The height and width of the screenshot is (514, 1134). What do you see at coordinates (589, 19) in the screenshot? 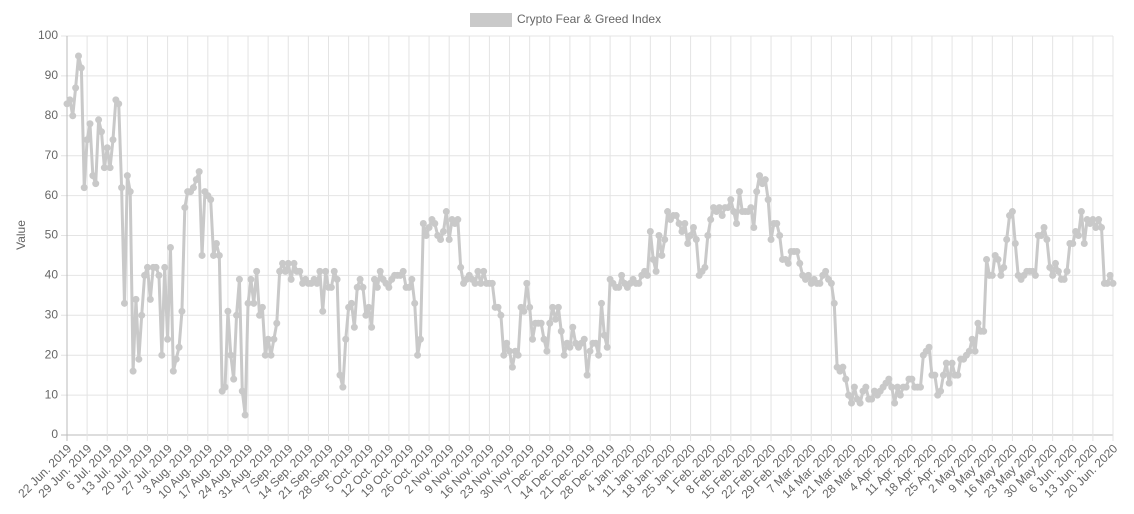
I see `legend-label: Crypto Fear & Greed Index` at bounding box center [589, 19].